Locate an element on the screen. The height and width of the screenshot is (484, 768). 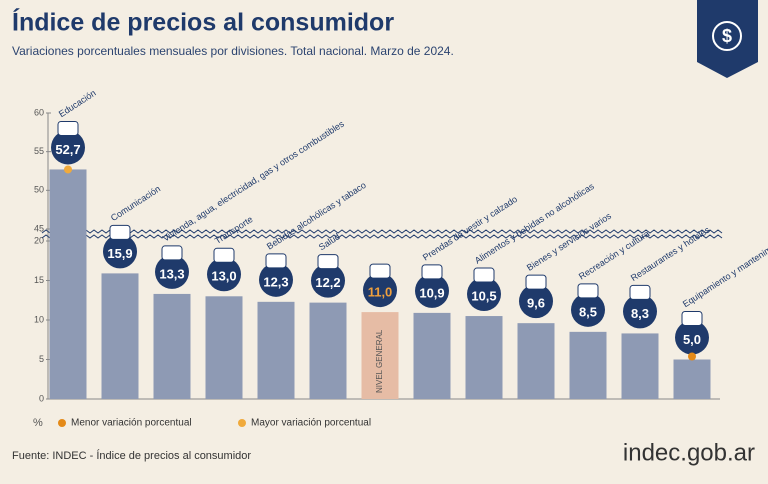
value-label: 12,2 is located at coordinates (327, 282).